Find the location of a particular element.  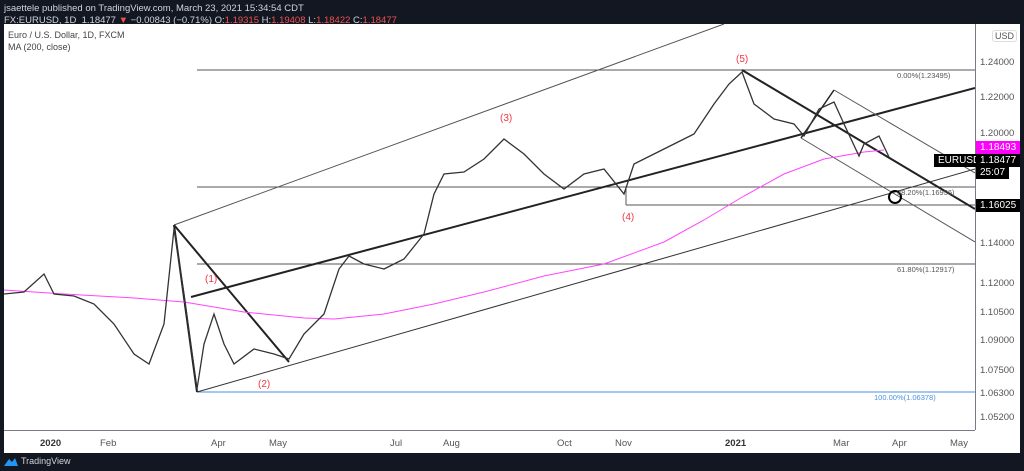

fib-0: 0.00%(1.23495) is located at coordinates (924, 75).